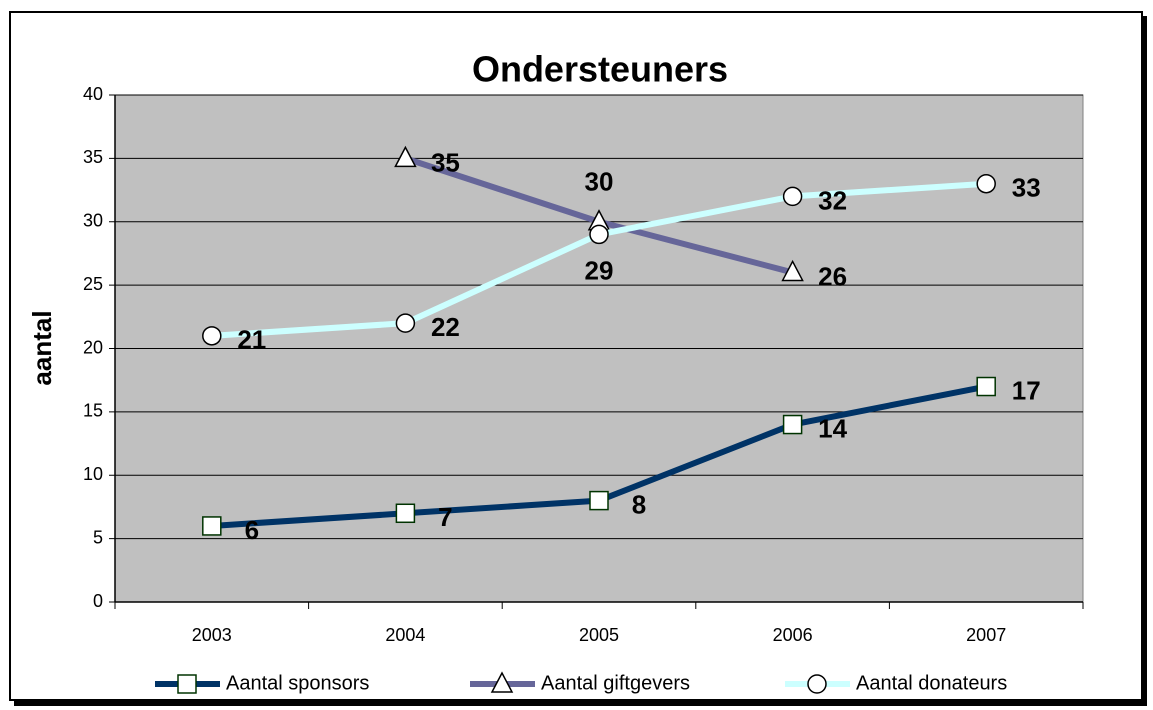  I want to click on data-label: 14, so click(832, 428).